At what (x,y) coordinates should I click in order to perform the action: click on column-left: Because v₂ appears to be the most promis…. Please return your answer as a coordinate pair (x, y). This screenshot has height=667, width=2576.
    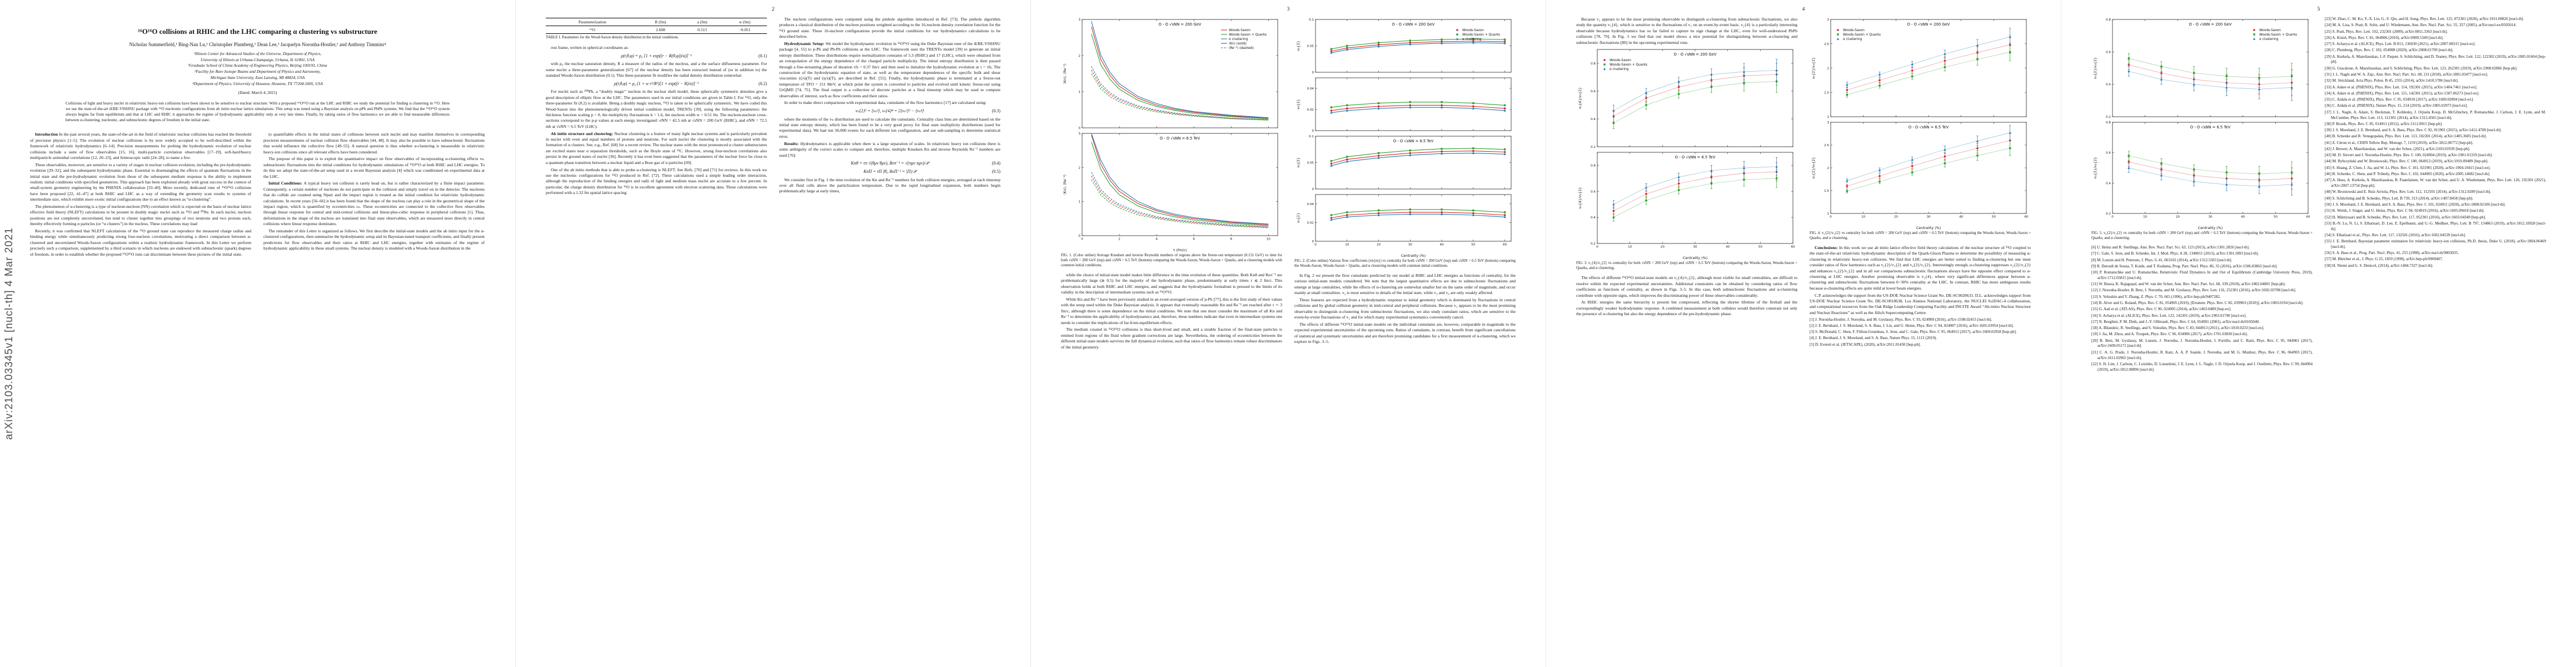
    Looking at the image, I should click on (1686, 183).